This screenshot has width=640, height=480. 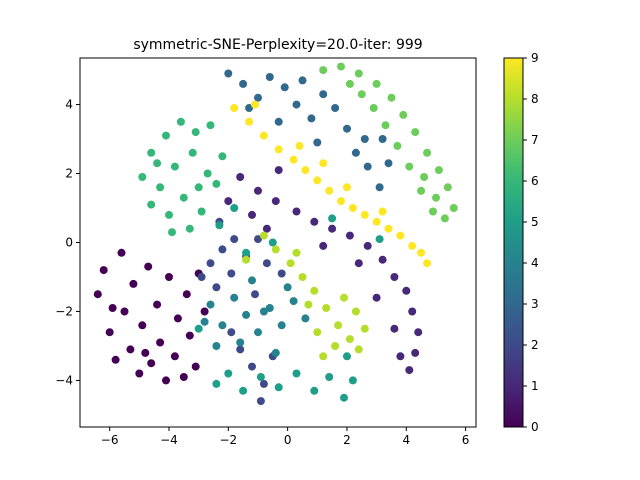 I want to click on colorbar-tick-label: 8, so click(x=535, y=99).